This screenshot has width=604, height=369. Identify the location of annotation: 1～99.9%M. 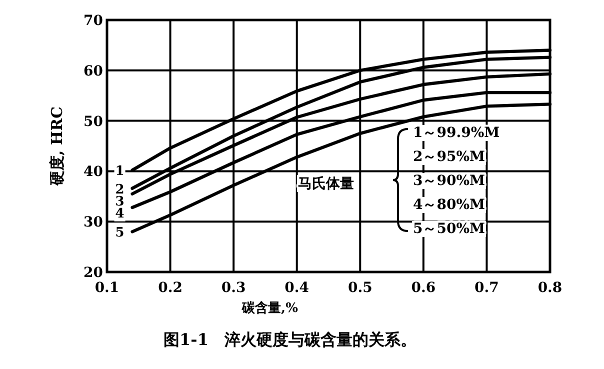
(456, 133).